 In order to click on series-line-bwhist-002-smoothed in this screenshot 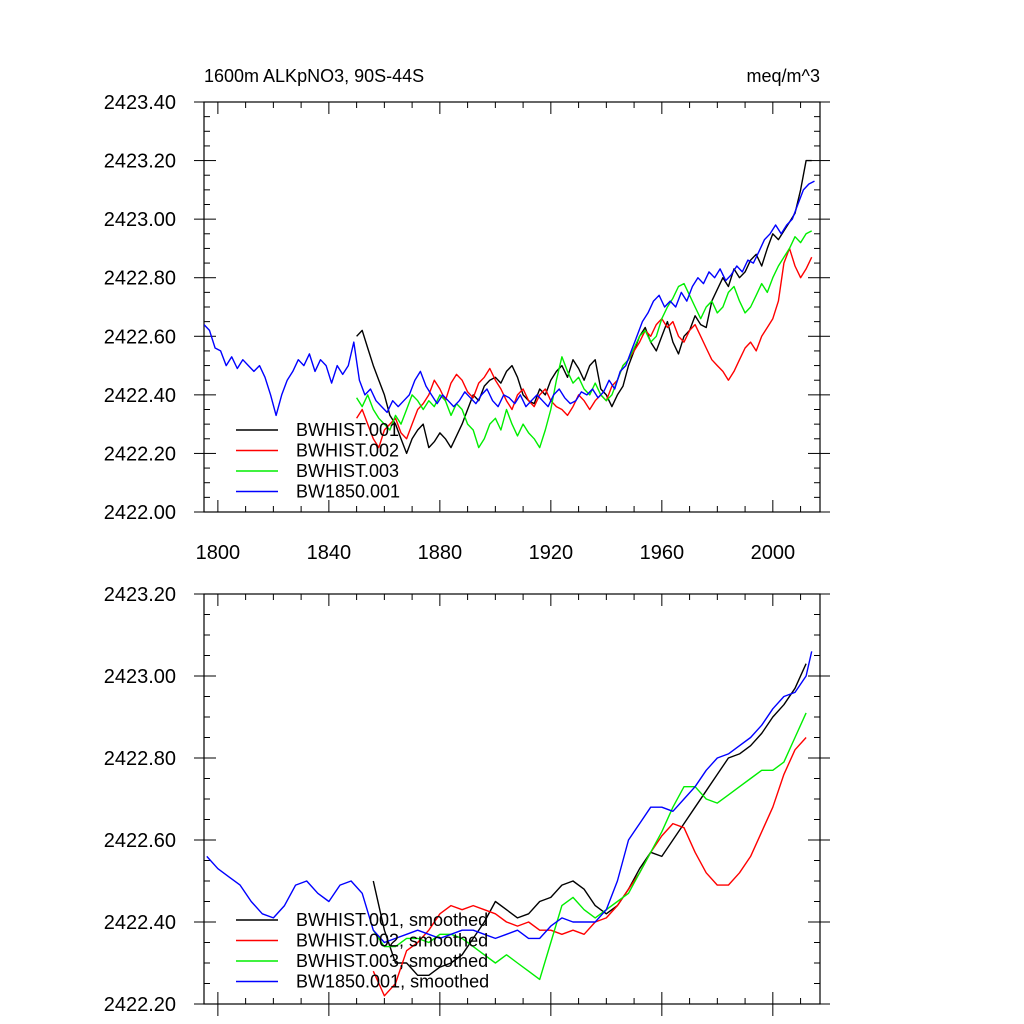, I will do `click(589, 867)`.